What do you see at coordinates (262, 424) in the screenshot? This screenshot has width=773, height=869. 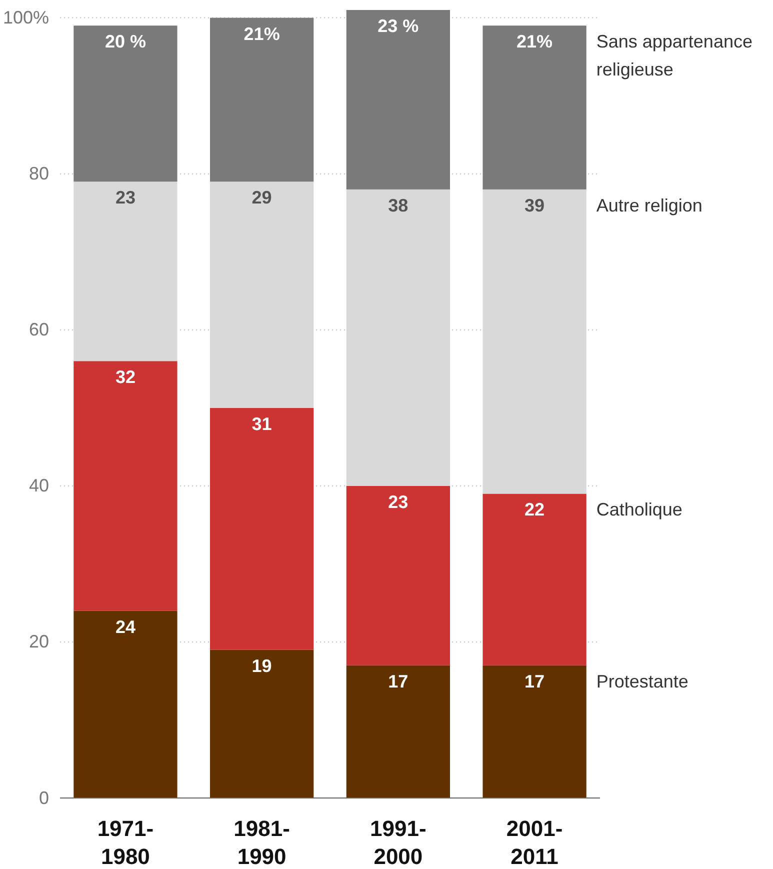 I see `data-label: 31` at bounding box center [262, 424].